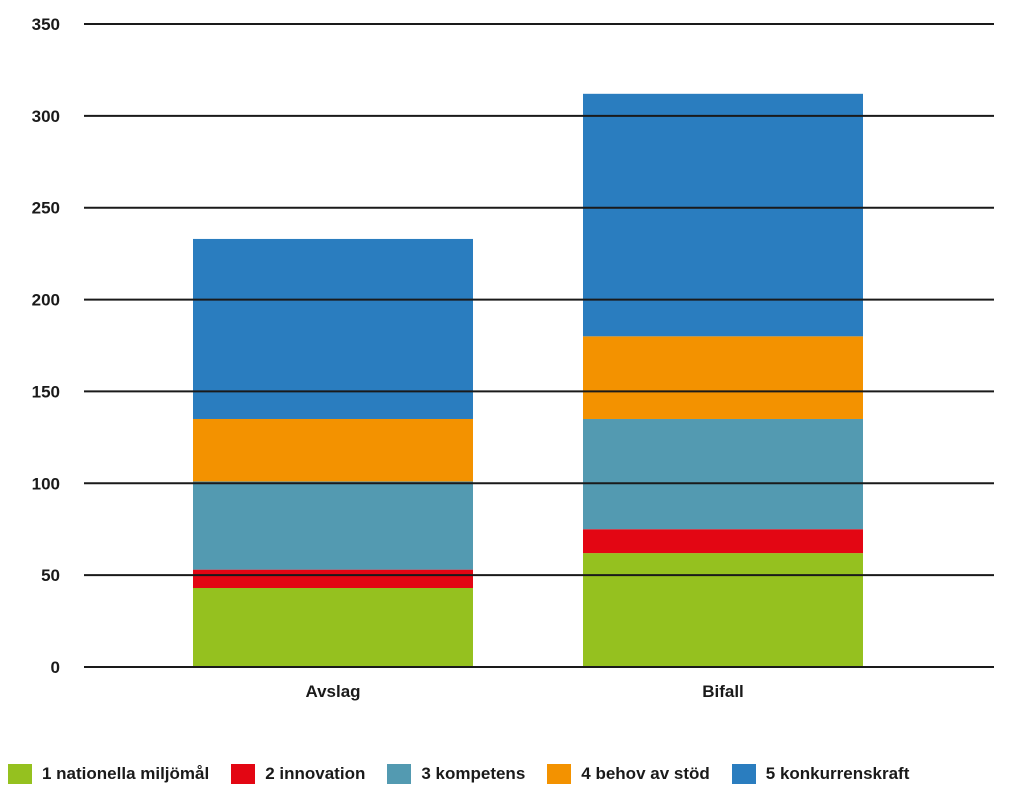 Image resolution: width=1021 pixels, height=785 pixels. I want to click on y-tick-label-100: 100, so click(46, 483).